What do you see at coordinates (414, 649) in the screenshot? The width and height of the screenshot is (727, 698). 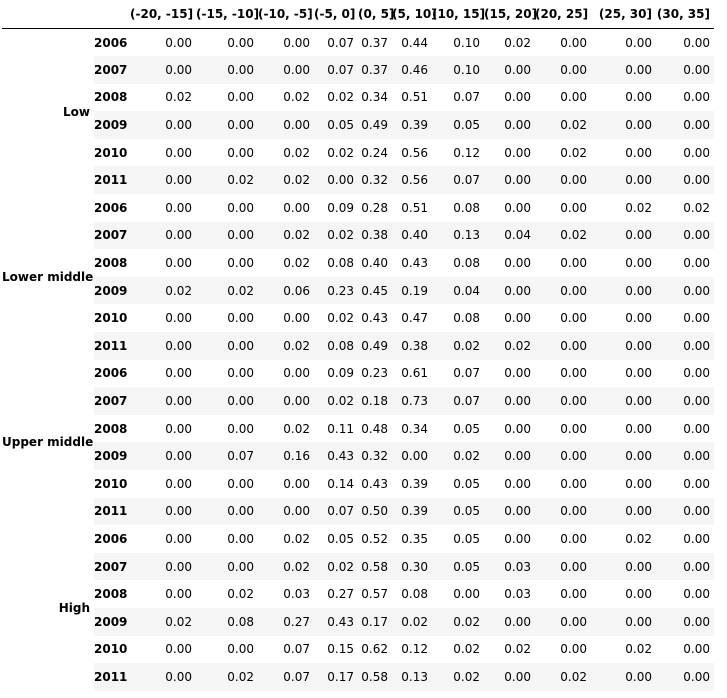 I see `table-cell: 0.12` at bounding box center [414, 649].